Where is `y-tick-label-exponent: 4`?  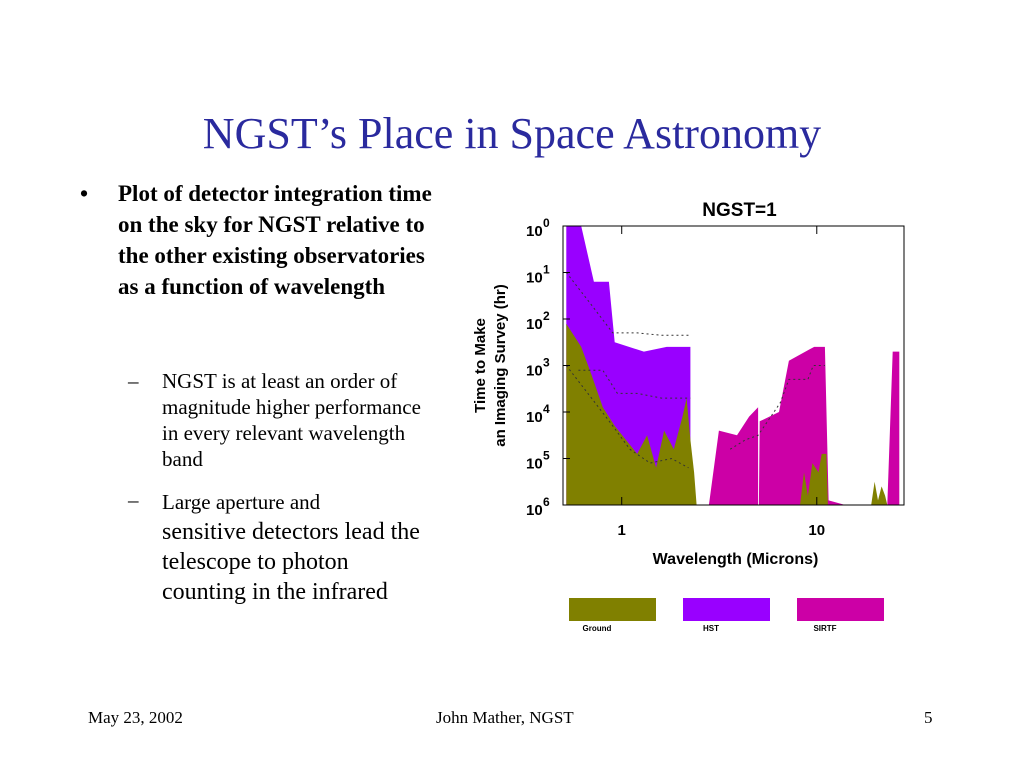
y-tick-label-exponent: 4 is located at coordinates (546, 409).